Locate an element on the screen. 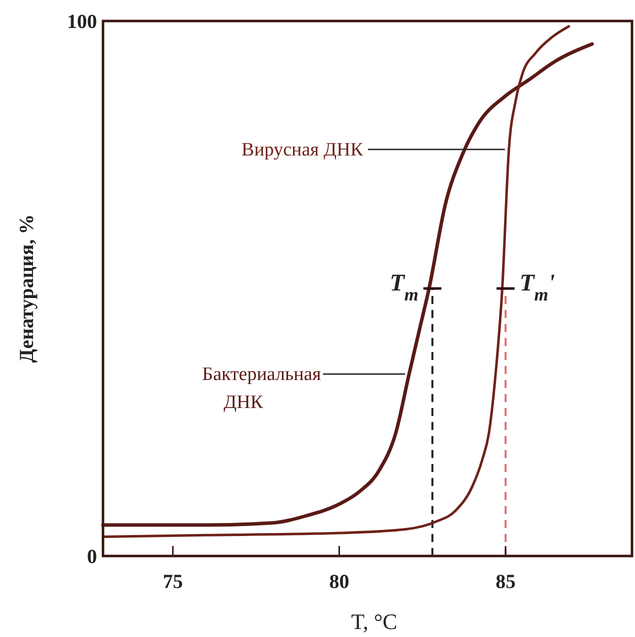 The height and width of the screenshot is (637, 635). annotation: T$_{m}$ is located at coordinates (404, 287).